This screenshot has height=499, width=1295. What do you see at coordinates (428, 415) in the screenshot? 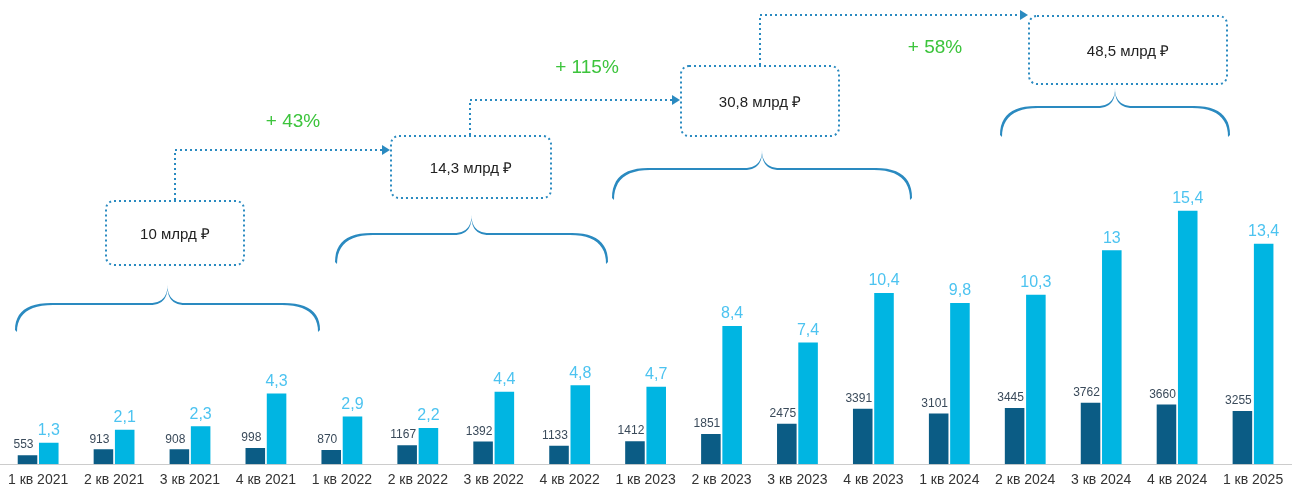
I see `data-label: 2,2` at bounding box center [428, 415].